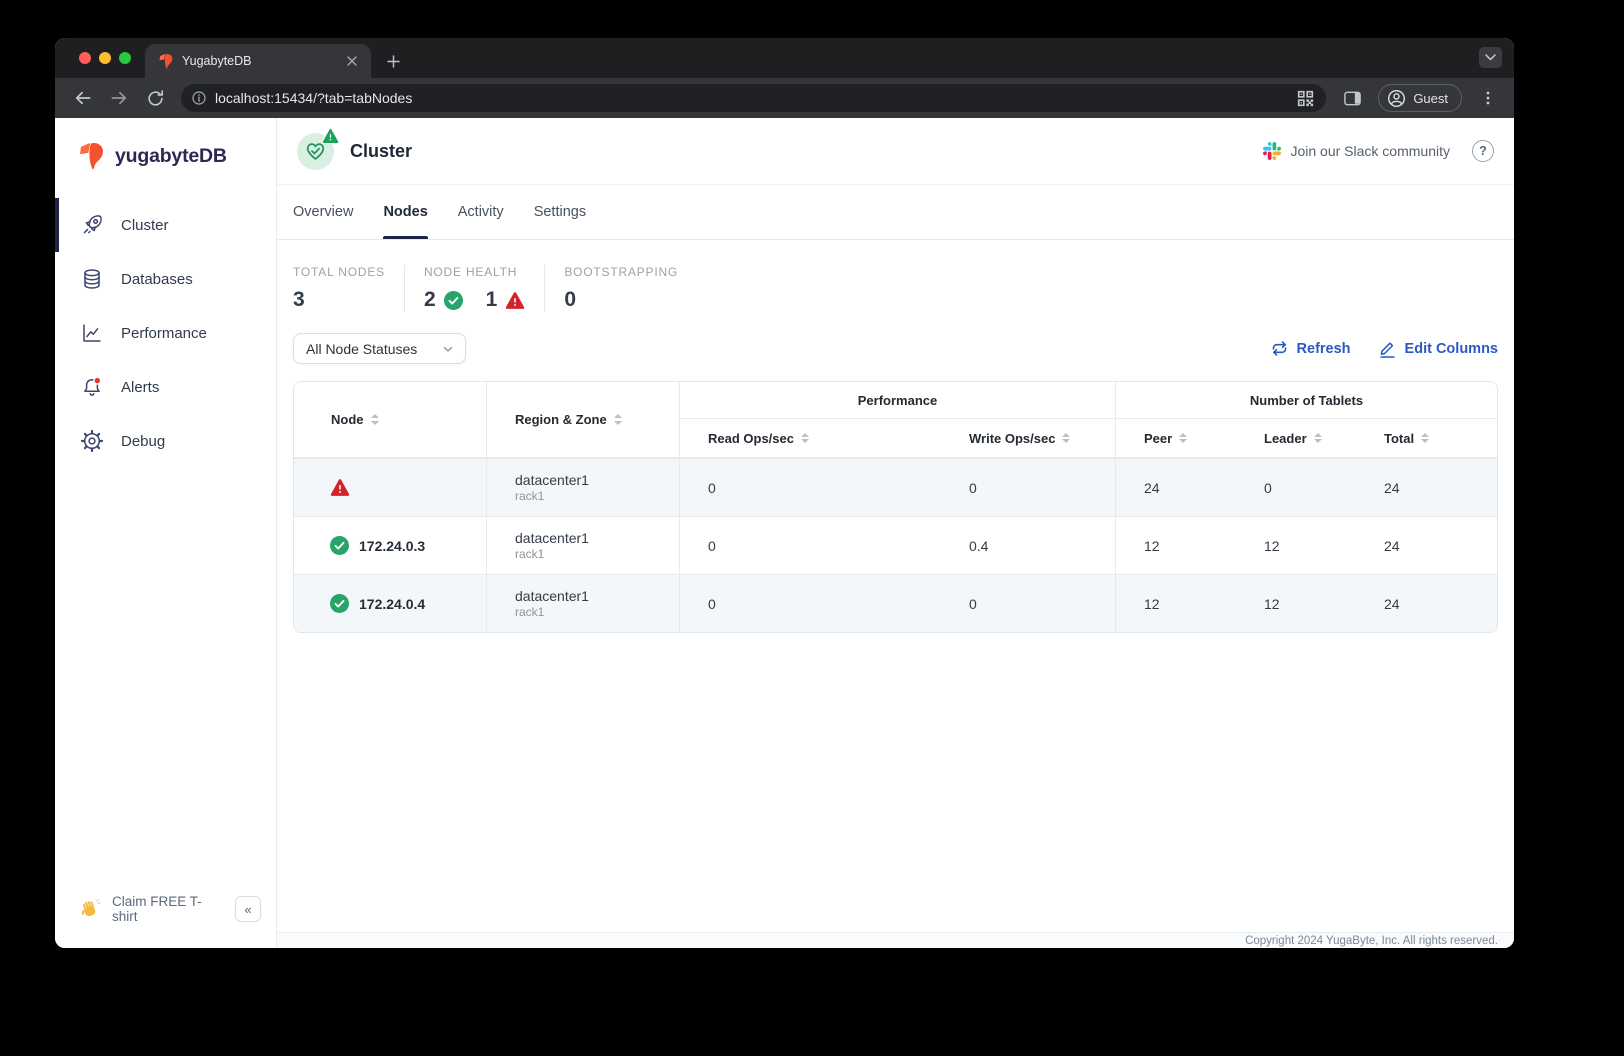 This screenshot has width=1624, height=1056. I want to click on sidebar-item-databases: Databases, so click(165, 279).